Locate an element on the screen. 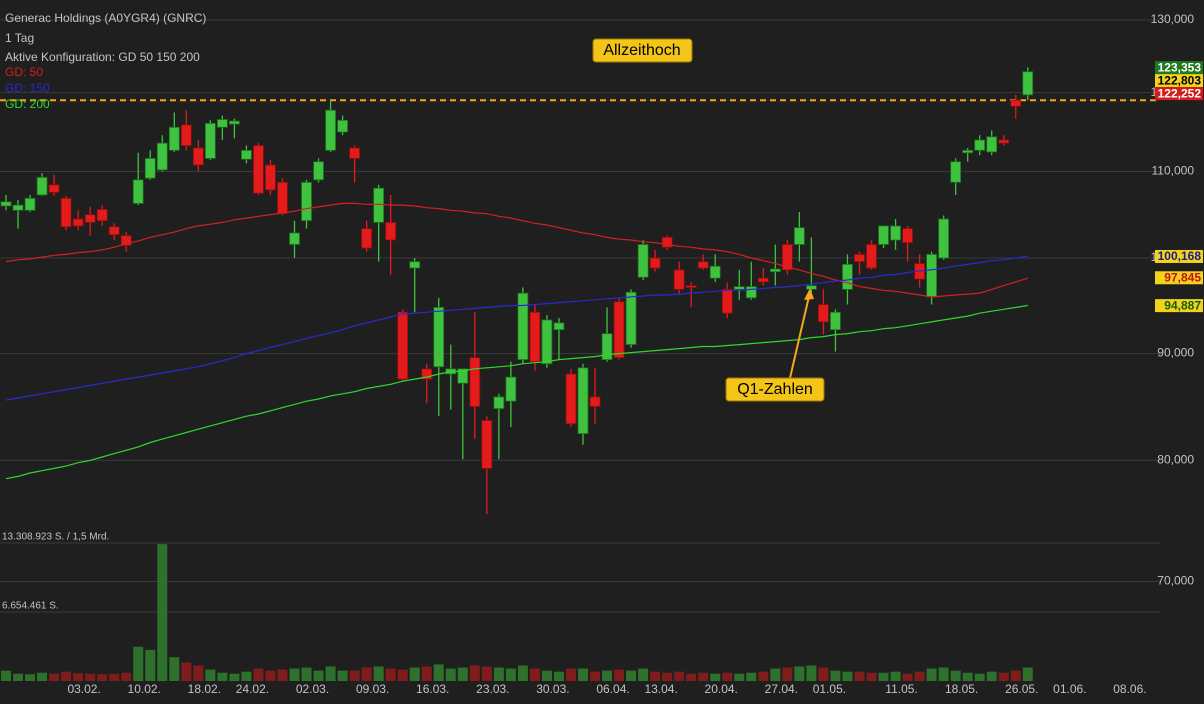 This screenshot has width=1204, height=704. x-tick-label: 11.05. is located at coordinates (901, 689).